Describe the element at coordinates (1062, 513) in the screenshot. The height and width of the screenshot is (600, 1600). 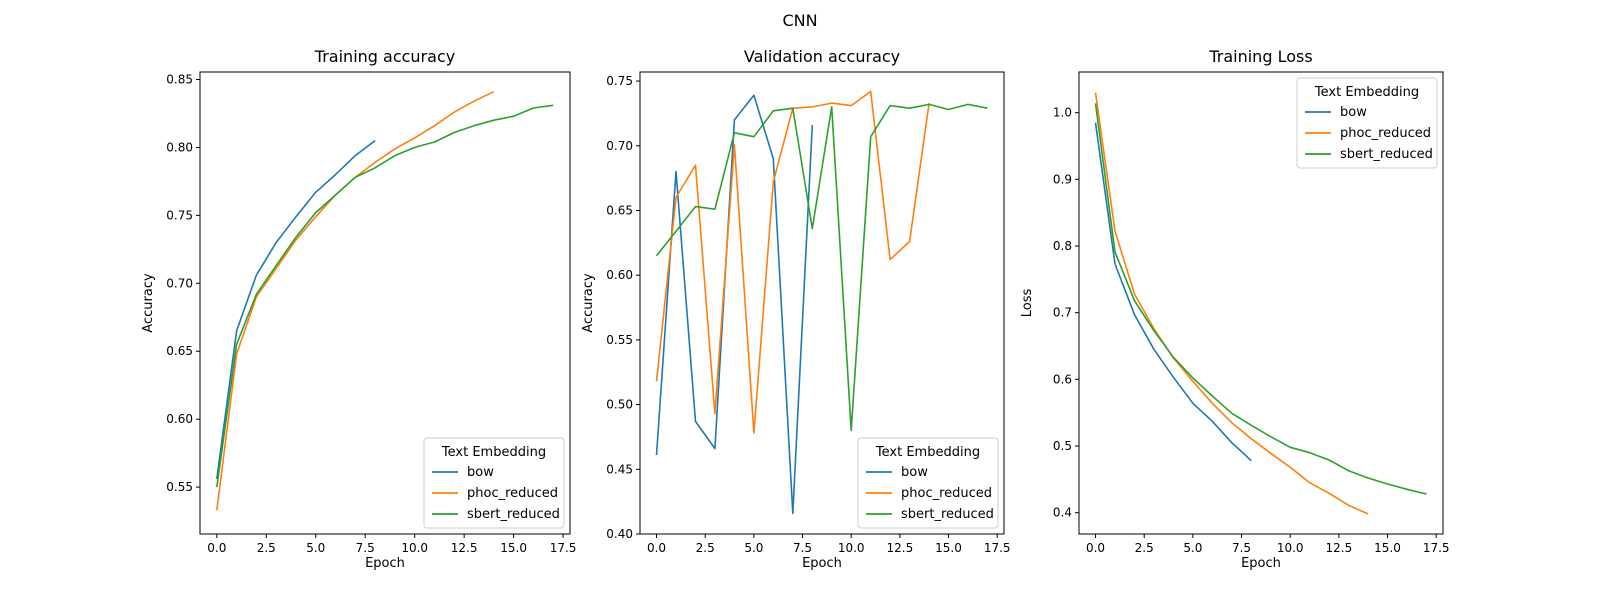
I see `training-loss-ytick-label: 0.4` at that location.